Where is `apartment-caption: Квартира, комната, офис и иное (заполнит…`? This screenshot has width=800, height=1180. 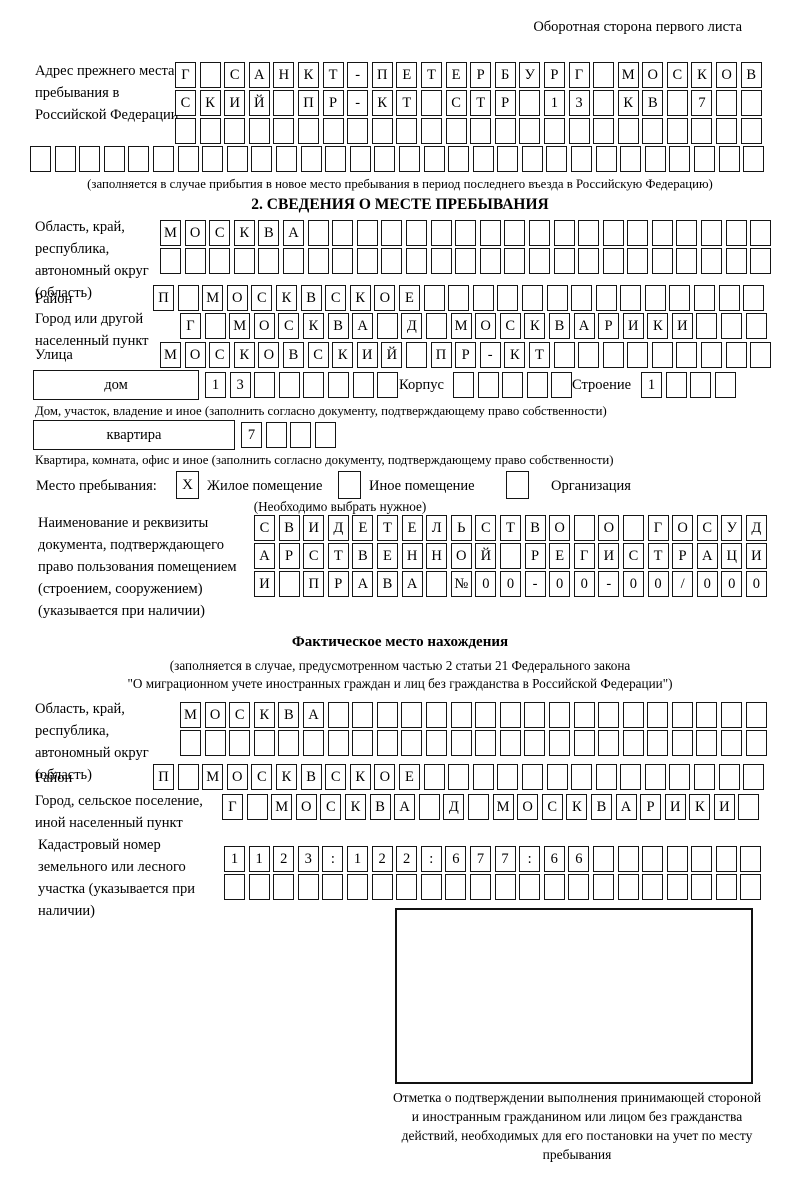 apartment-caption: Квартира, комната, офис и иное (заполнит… is located at coordinates (324, 460).